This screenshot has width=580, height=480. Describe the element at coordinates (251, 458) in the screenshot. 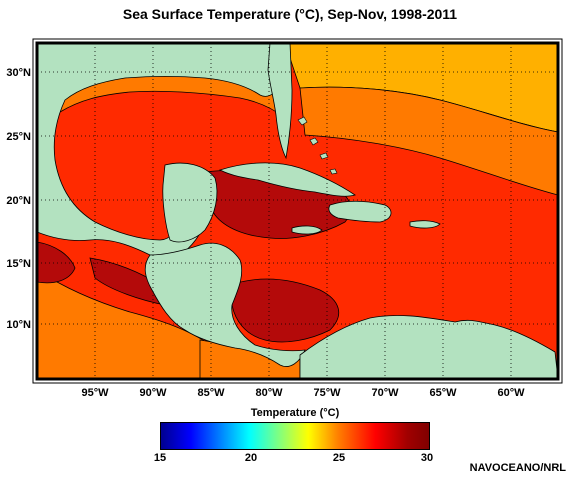

I see `colorbar-tick-20: 20` at that location.